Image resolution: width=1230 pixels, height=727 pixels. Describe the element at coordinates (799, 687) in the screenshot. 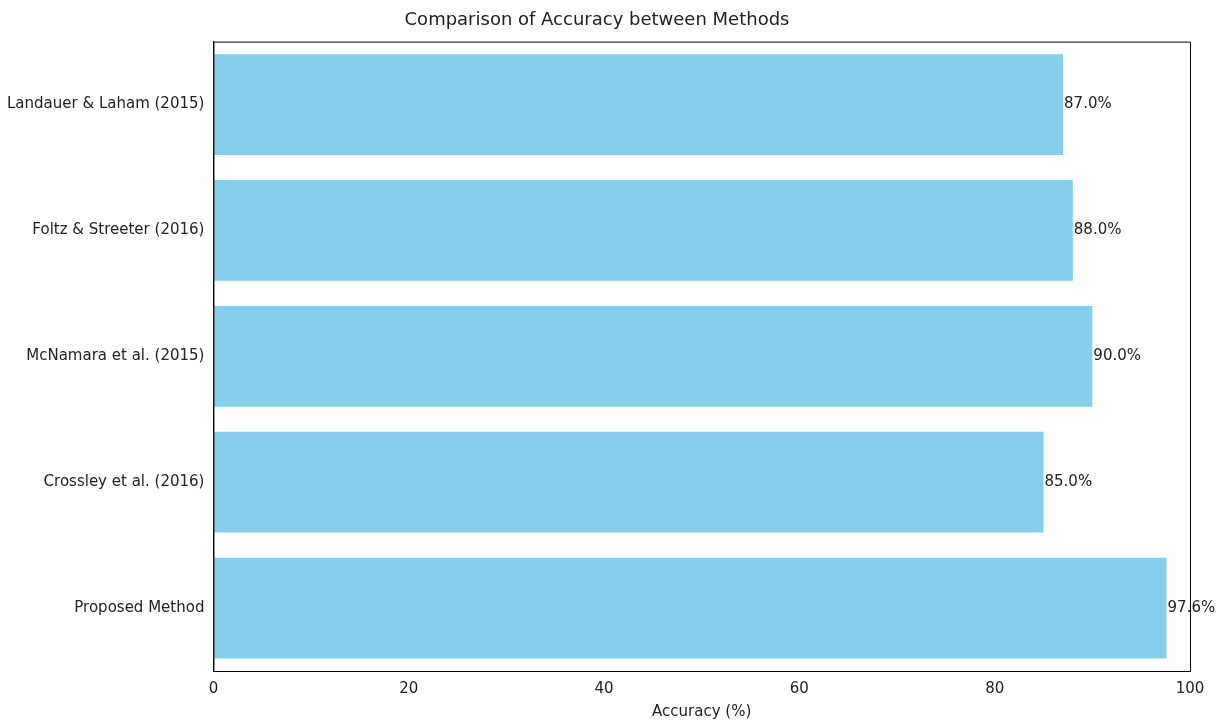

I see `x-tick-label: 60` at that location.